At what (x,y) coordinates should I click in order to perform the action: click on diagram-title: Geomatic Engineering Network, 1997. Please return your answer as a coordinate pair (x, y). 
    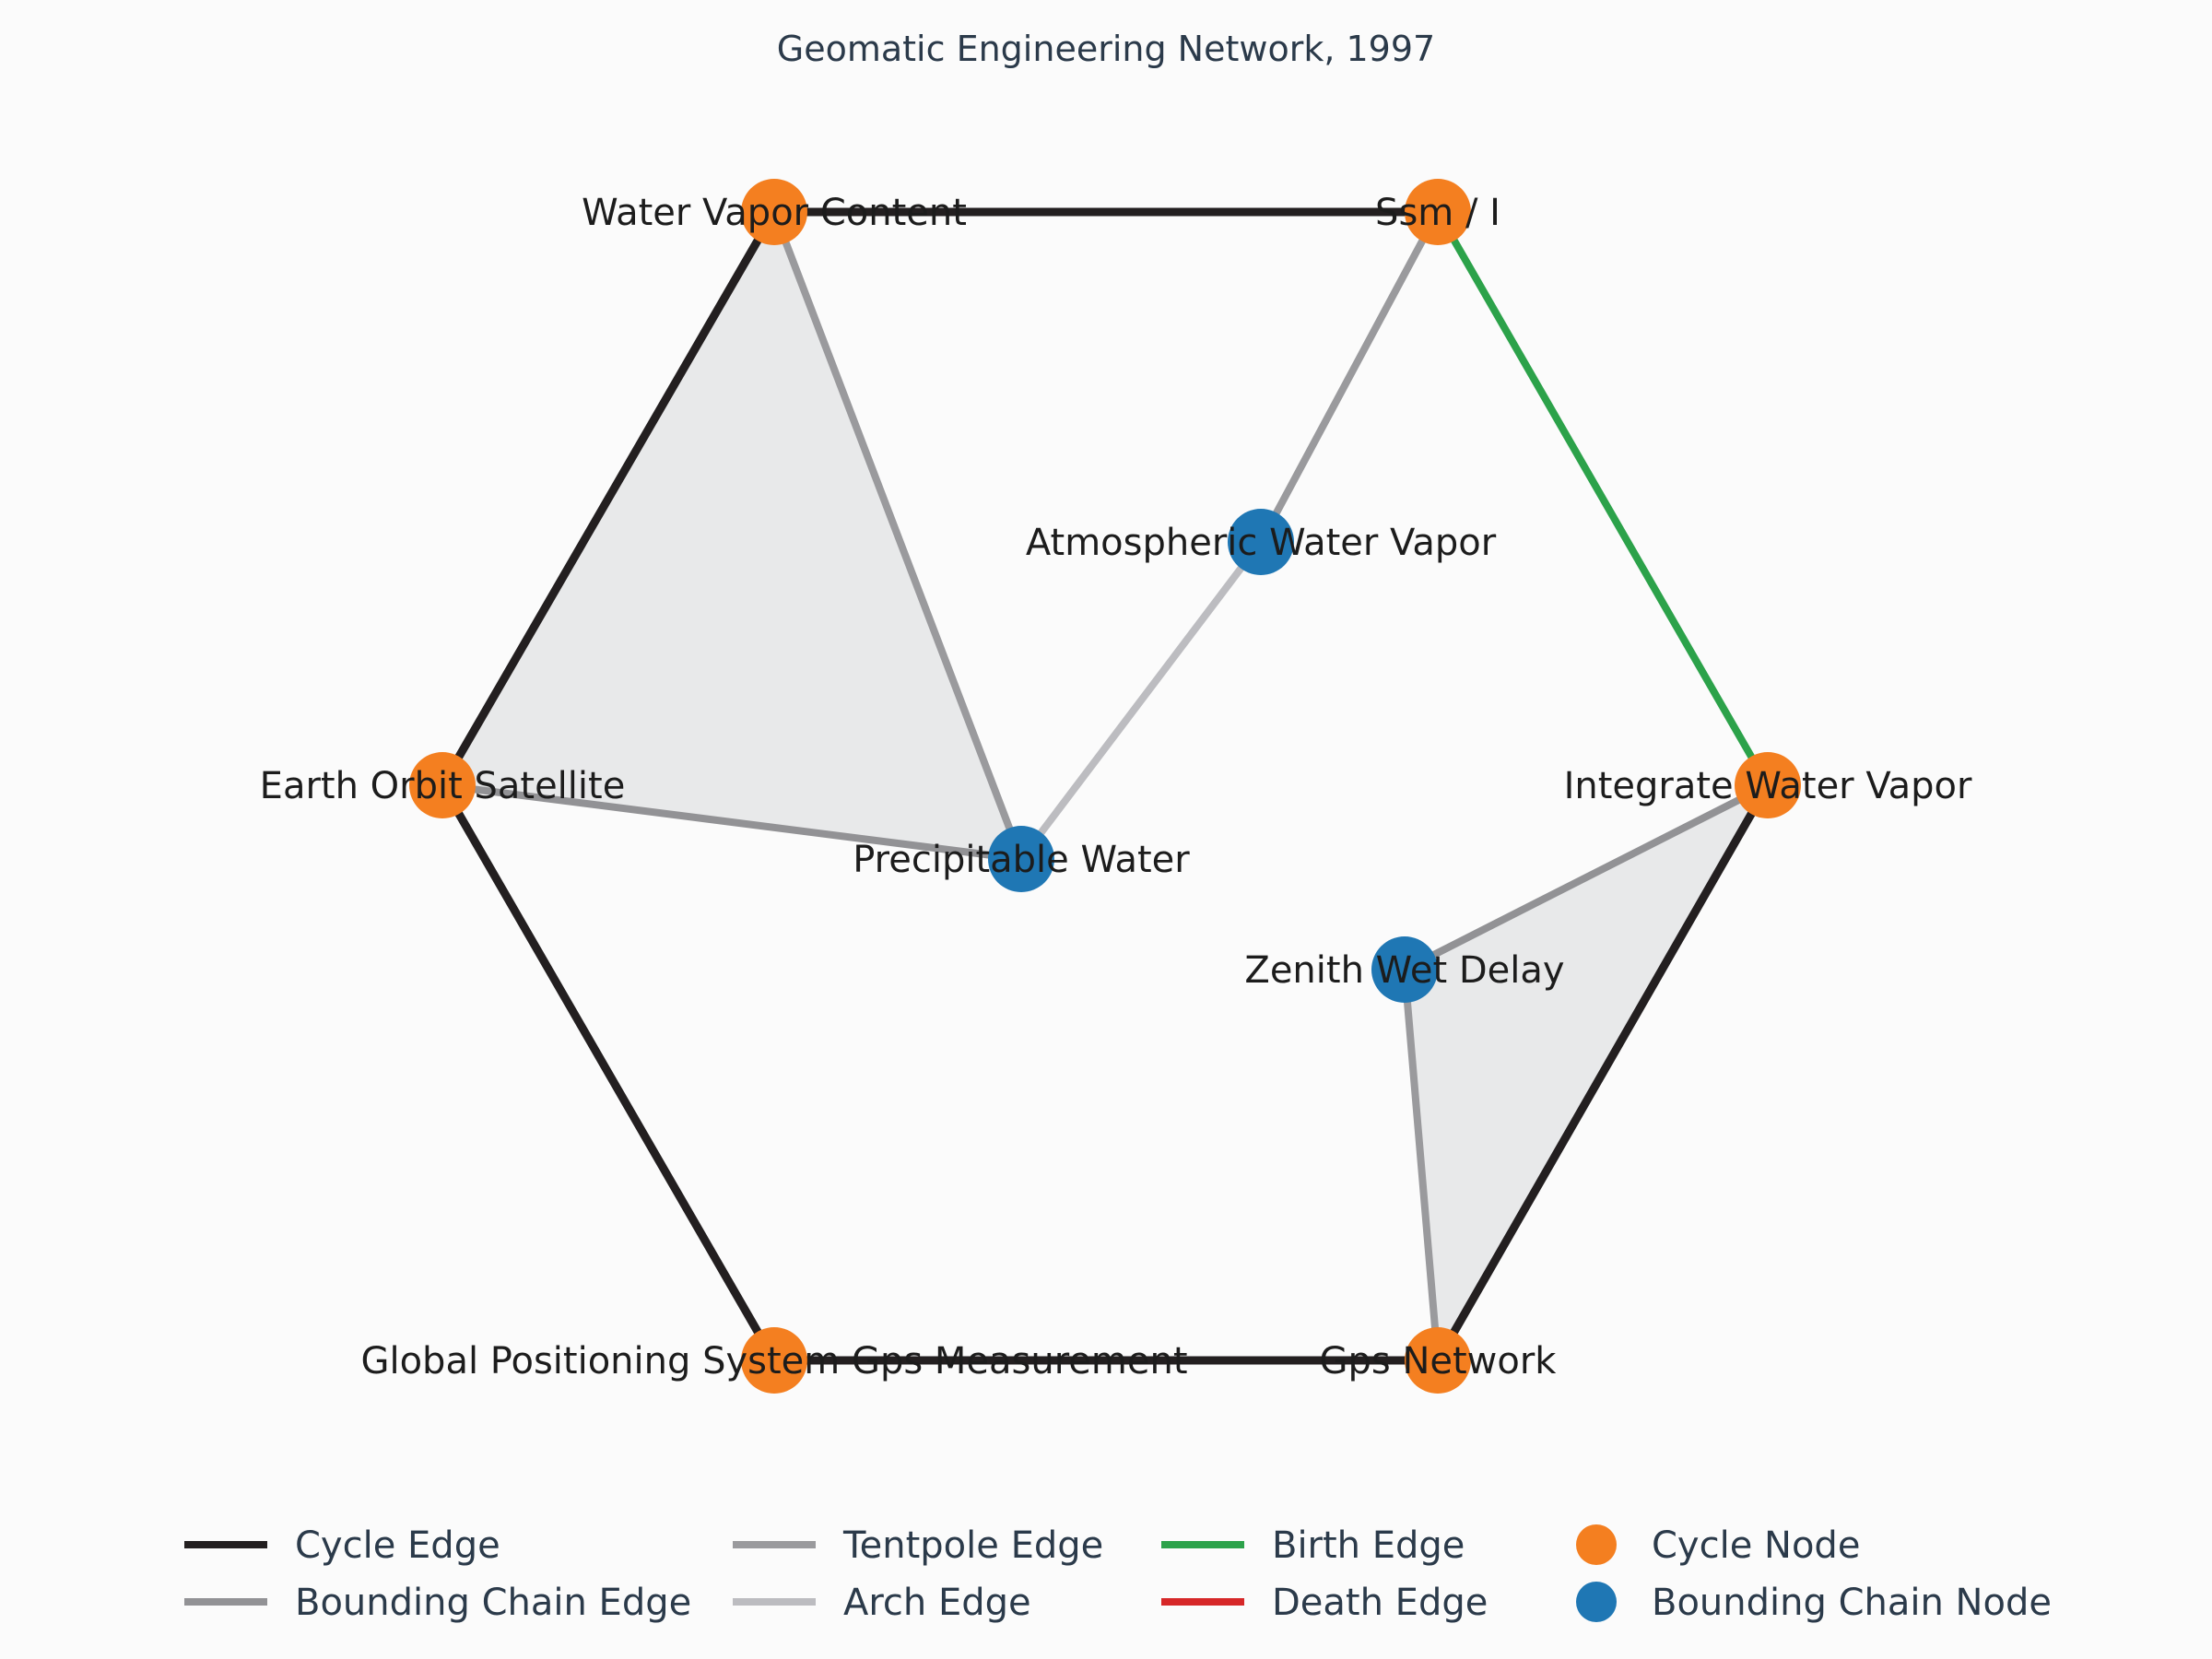
    Looking at the image, I should click on (1106, 49).